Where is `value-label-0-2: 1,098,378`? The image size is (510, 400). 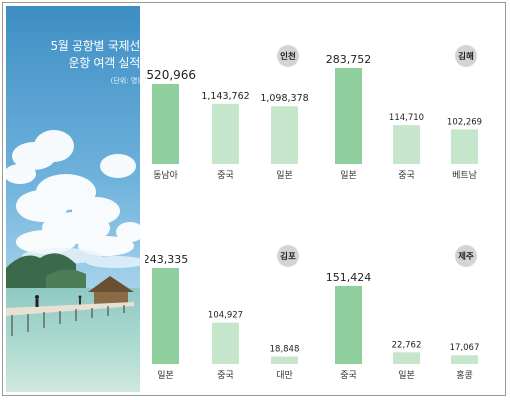 value-label-0-2: 1,098,378 is located at coordinates (284, 98).